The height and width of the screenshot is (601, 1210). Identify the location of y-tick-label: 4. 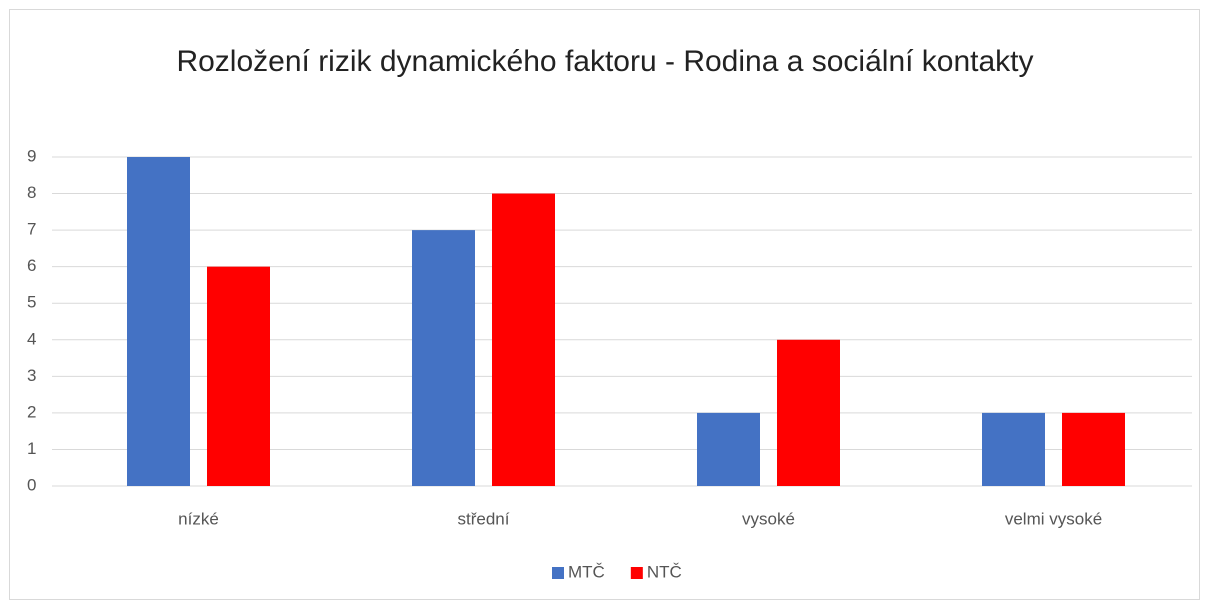
(31, 338).